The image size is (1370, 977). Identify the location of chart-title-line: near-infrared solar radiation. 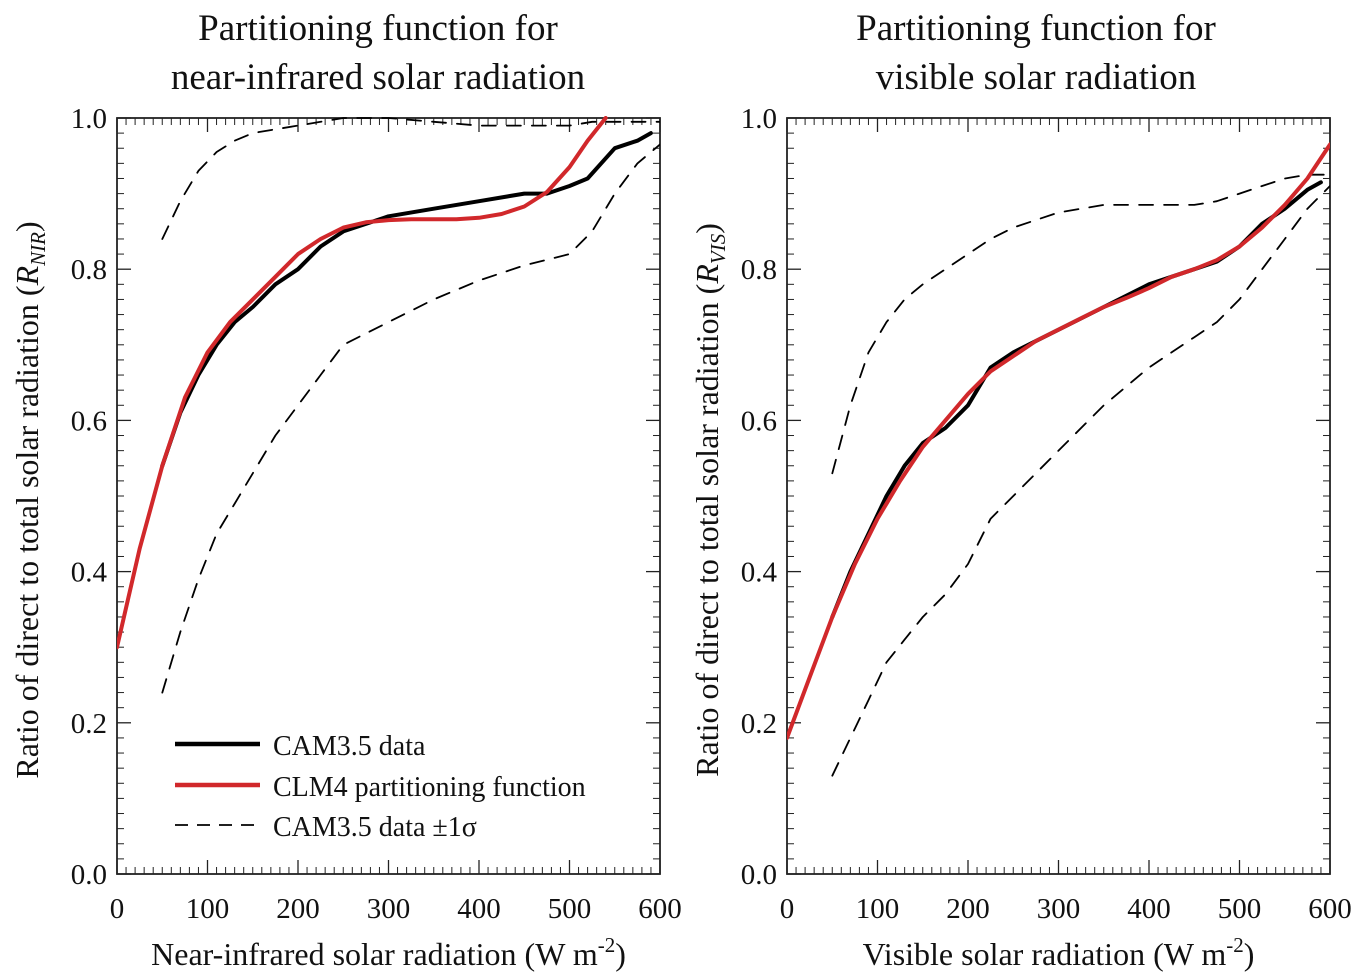
(378, 77).